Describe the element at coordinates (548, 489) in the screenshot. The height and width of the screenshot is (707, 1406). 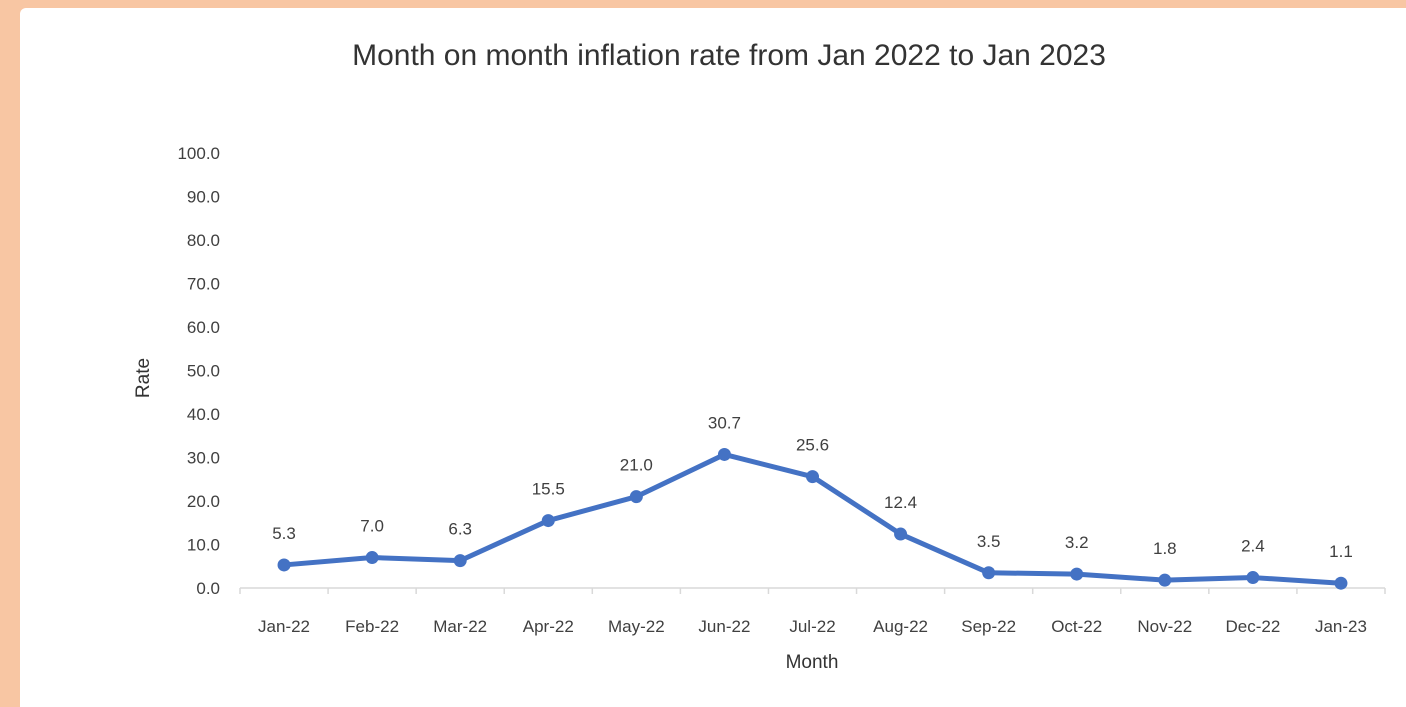
I see `data-label: 15.5` at that location.